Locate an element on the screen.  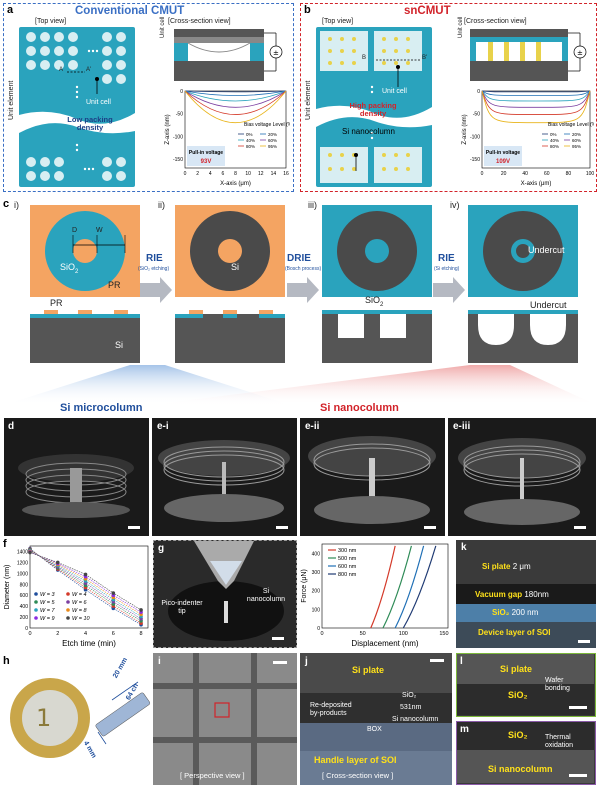
panel-g-ylabel: Force (μN) is located at coordinates (304, 586).